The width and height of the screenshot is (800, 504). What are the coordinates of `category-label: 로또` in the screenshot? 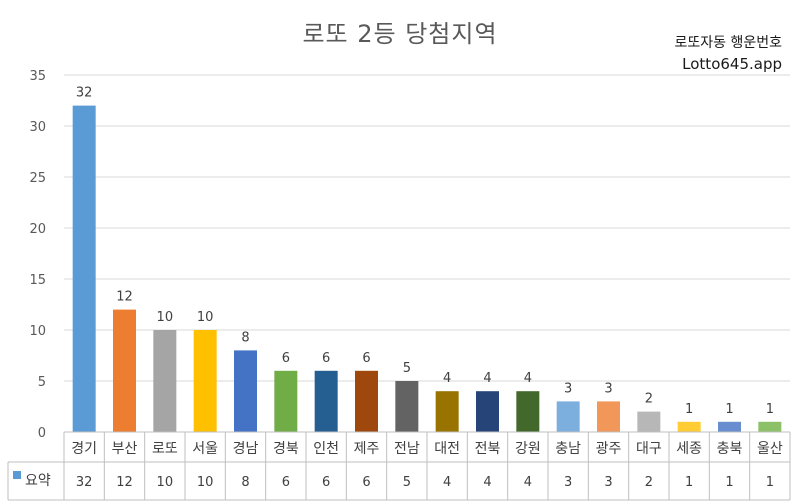 It's located at (165, 449).